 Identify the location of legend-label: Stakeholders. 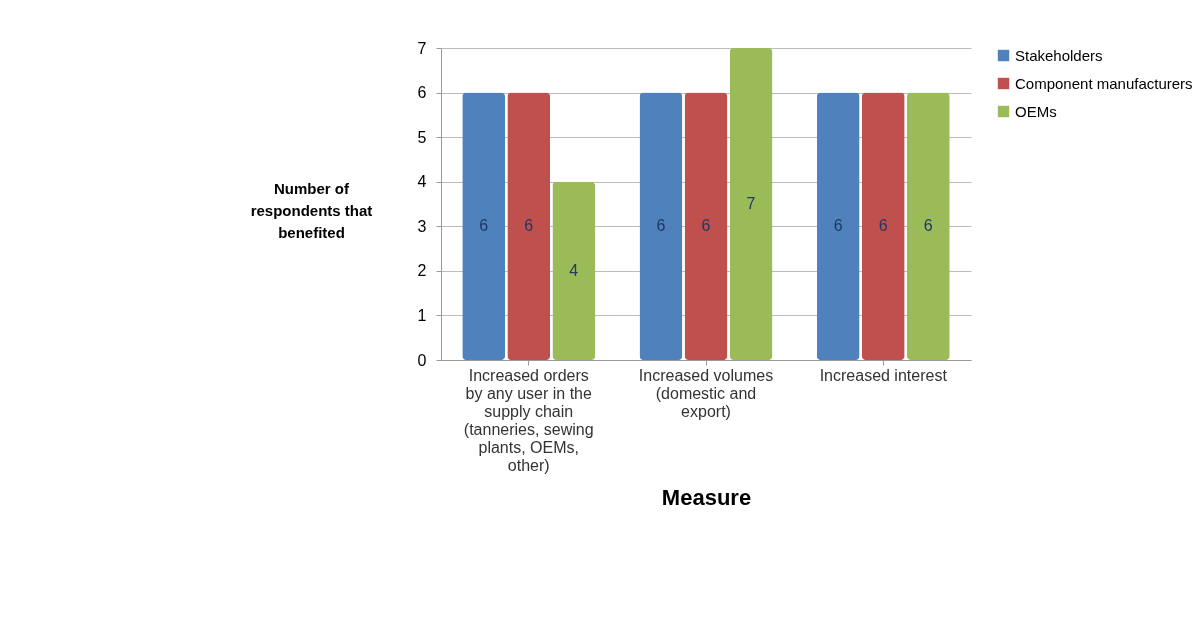
(1059, 55).